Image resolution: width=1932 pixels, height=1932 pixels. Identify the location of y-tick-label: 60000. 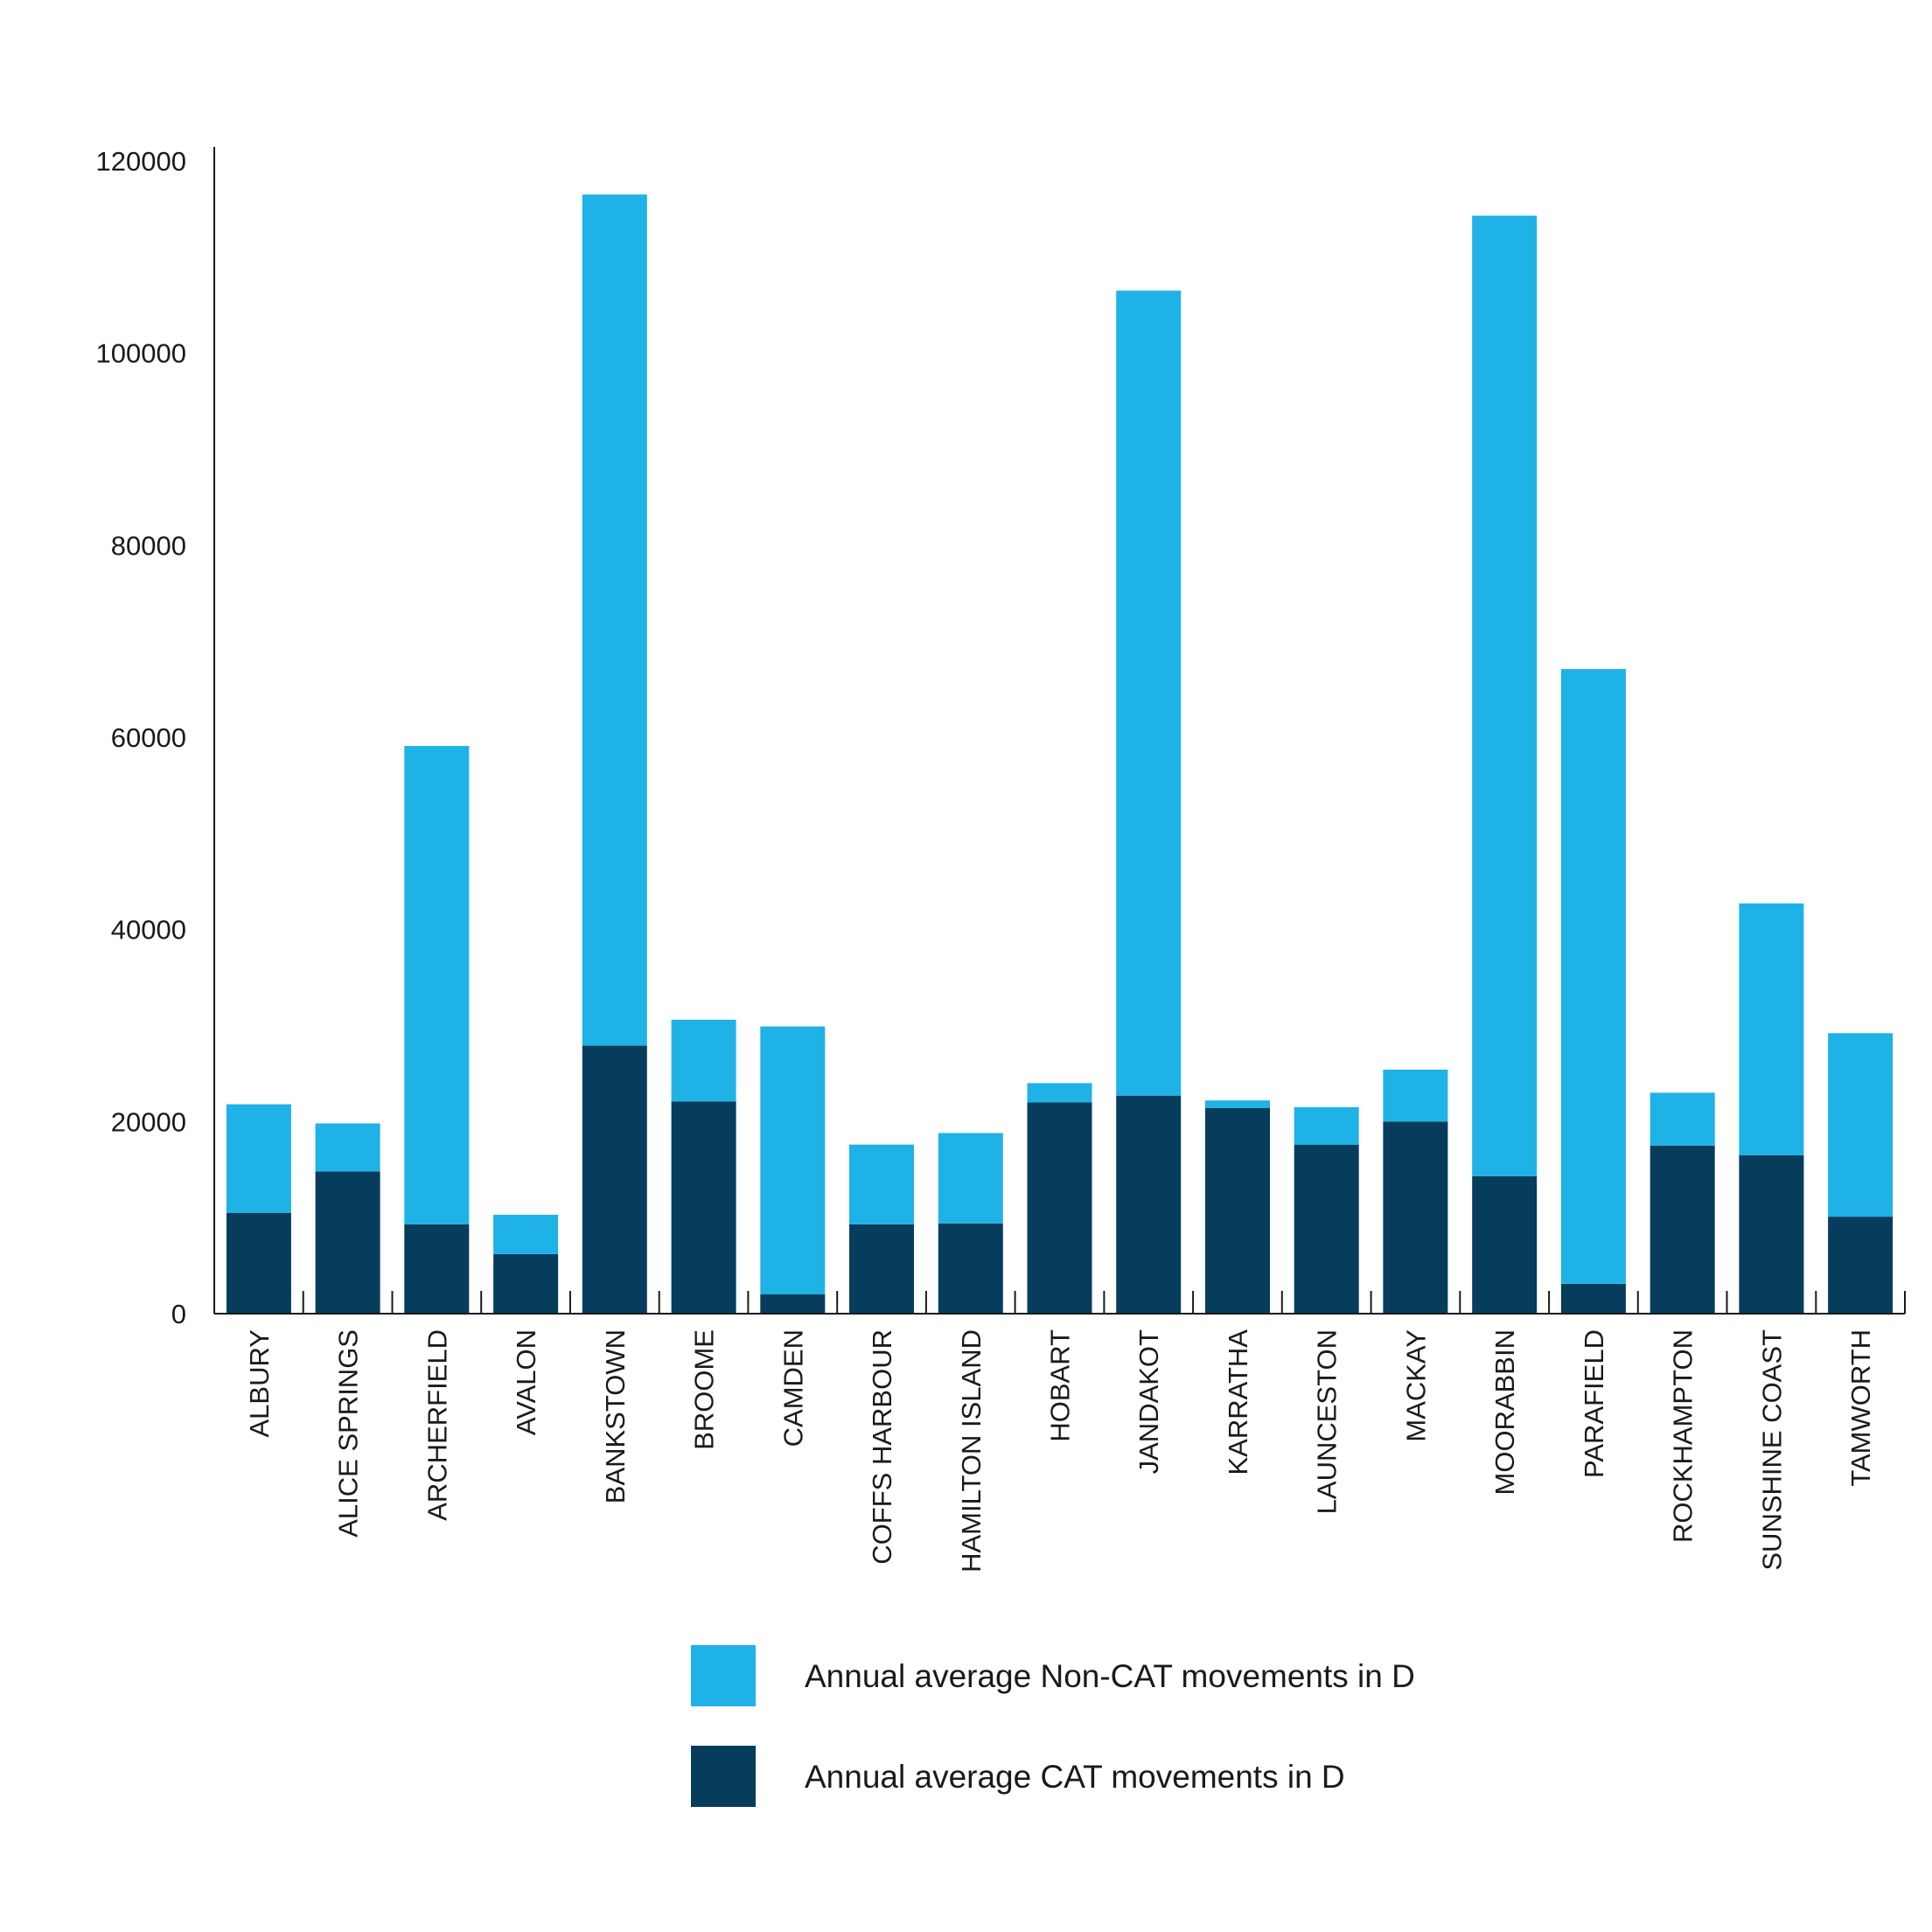
(148, 737).